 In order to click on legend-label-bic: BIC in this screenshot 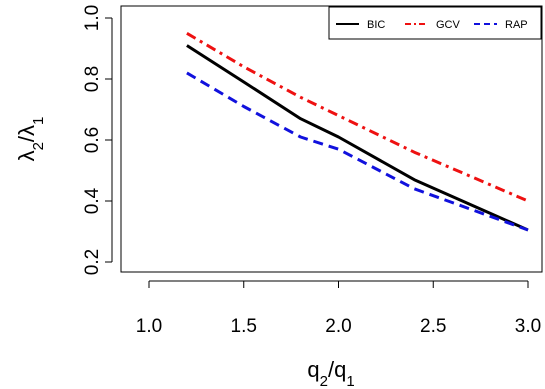, I will do `click(376, 25)`.